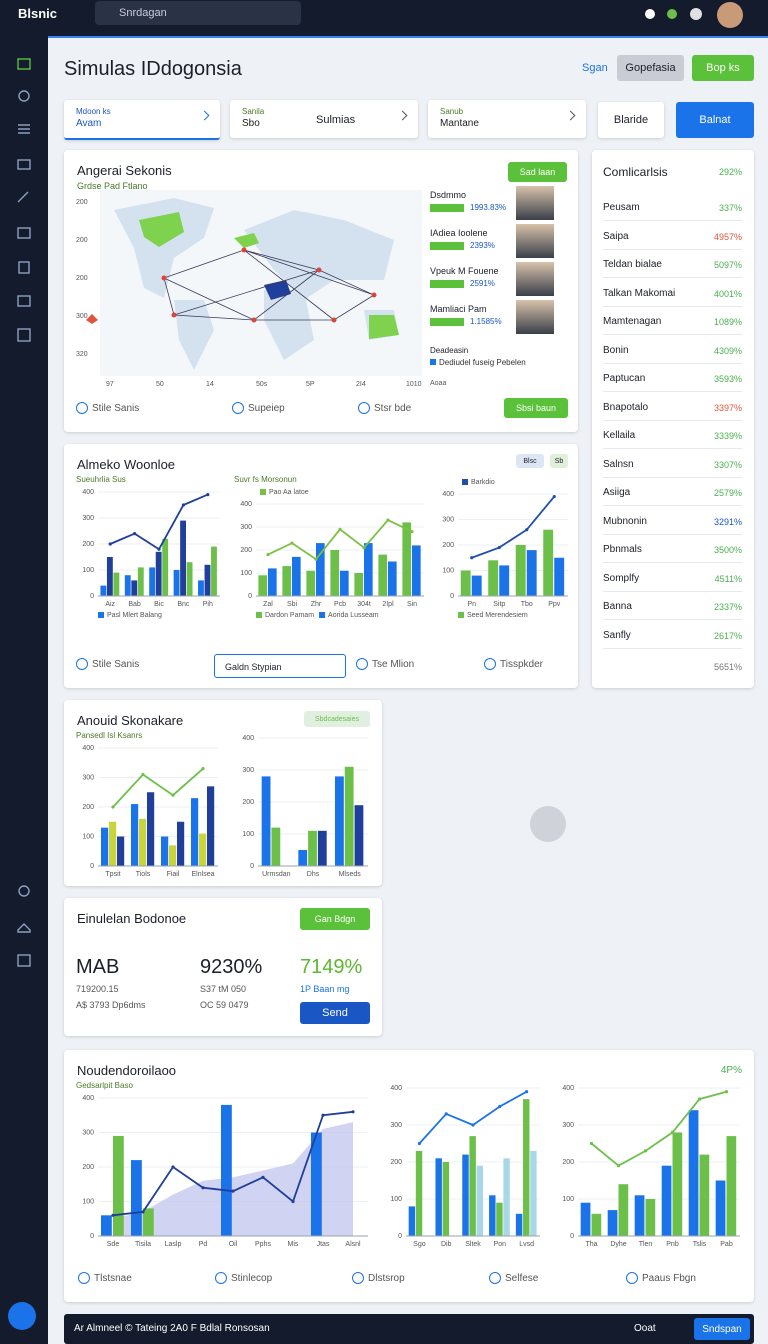 This screenshot has width=768, height=1344. I want to click on row-value: 3397%, so click(727, 407).